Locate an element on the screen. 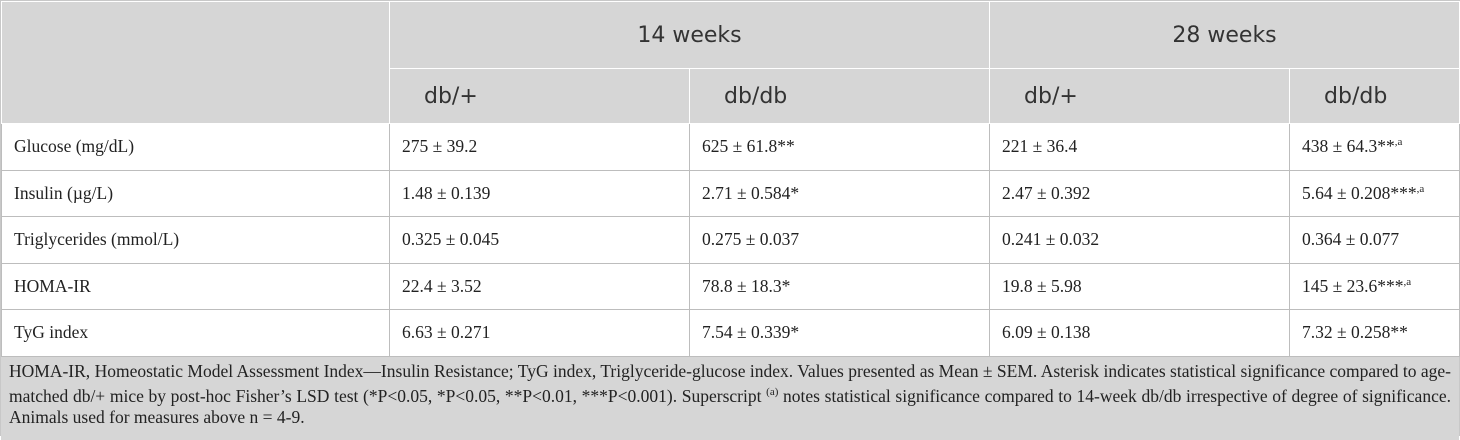 The width and height of the screenshot is (1460, 440). data-cell: 7.32 ± 0.258** is located at coordinates (1374, 333).